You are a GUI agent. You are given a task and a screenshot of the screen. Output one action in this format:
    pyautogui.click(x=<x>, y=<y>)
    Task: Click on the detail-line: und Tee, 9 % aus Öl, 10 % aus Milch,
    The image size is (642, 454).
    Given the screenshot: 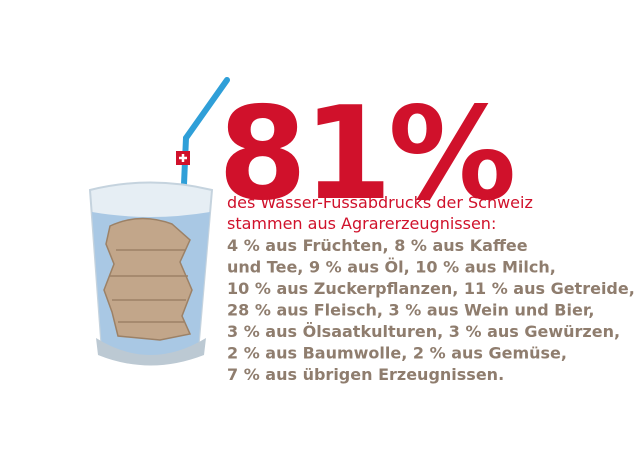 What is the action you would take?
    pyautogui.click(x=391, y=267)
    